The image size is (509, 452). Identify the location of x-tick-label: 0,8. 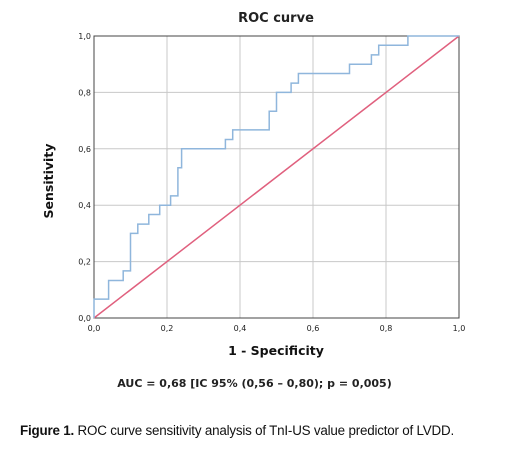
(386, 328).